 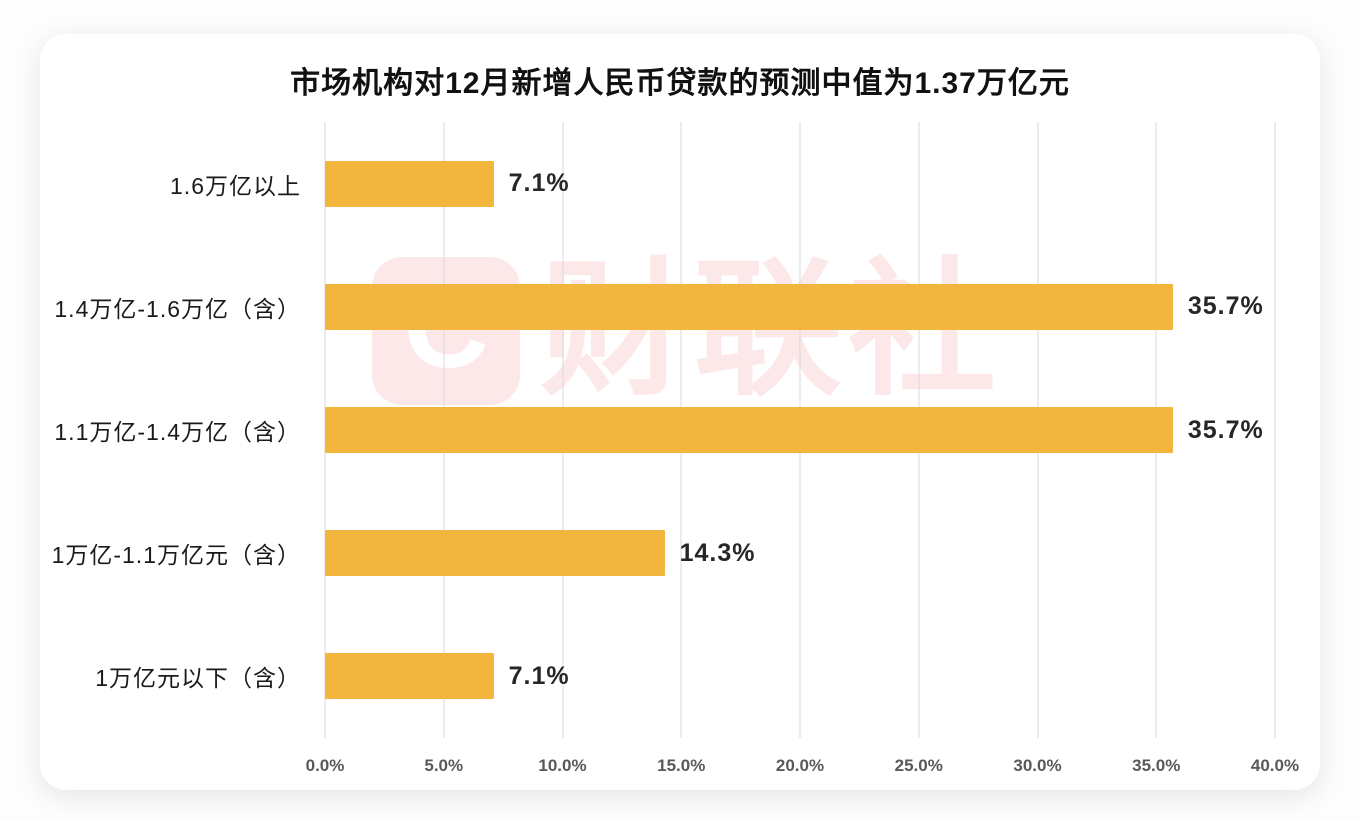 What do you see at coordinates (717, 552) in the screenshot?
I see `value-label: 14.3%` at bounding box center [717, 552].